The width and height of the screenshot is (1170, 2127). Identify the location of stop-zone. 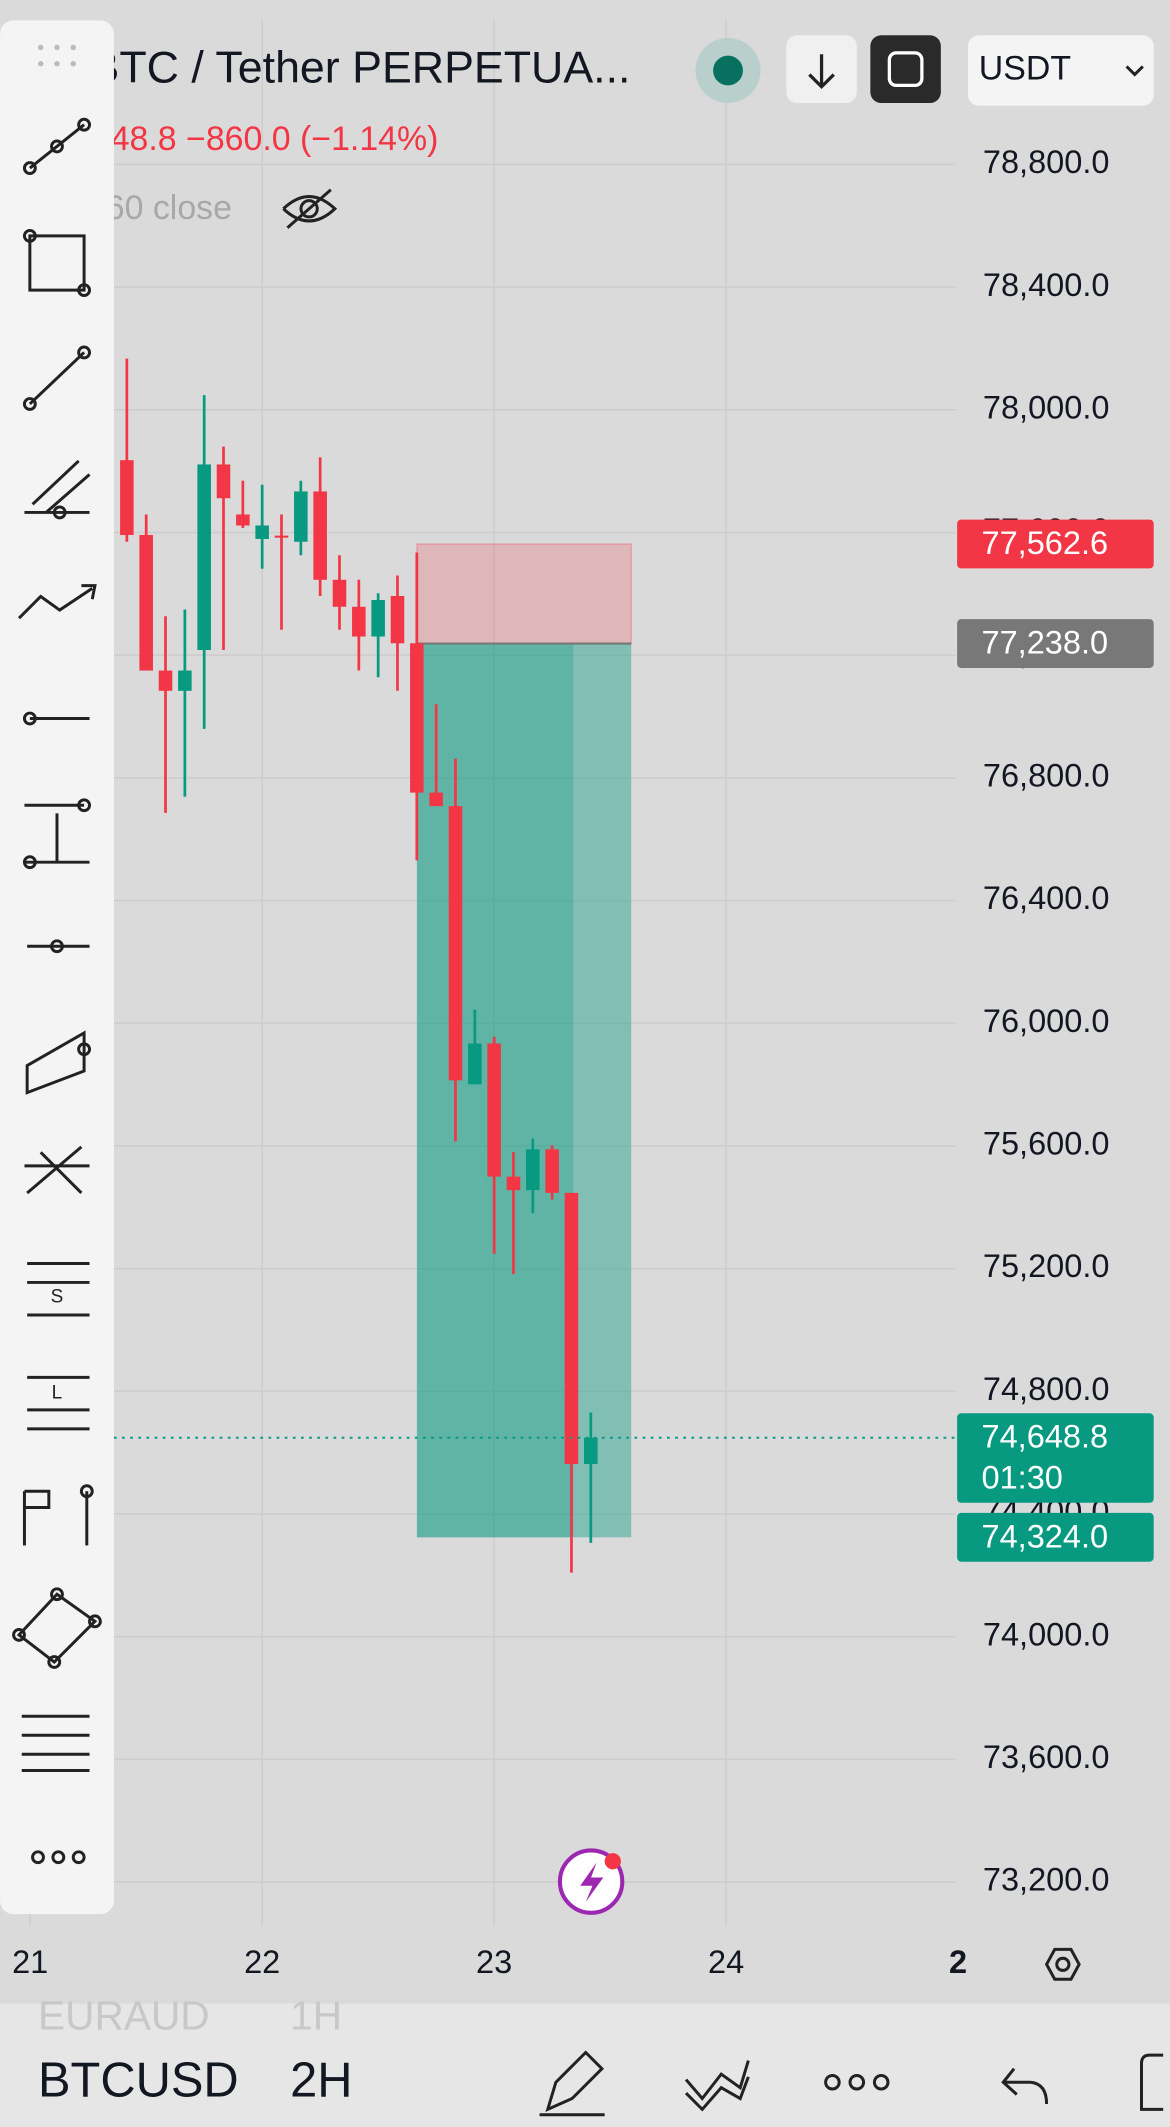
(524, 594).